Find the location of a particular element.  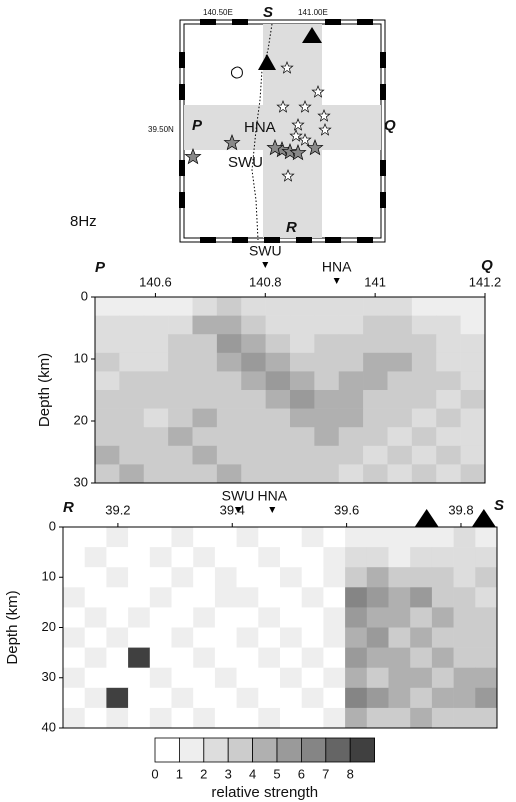

lake is located at coordinates (237, 72).